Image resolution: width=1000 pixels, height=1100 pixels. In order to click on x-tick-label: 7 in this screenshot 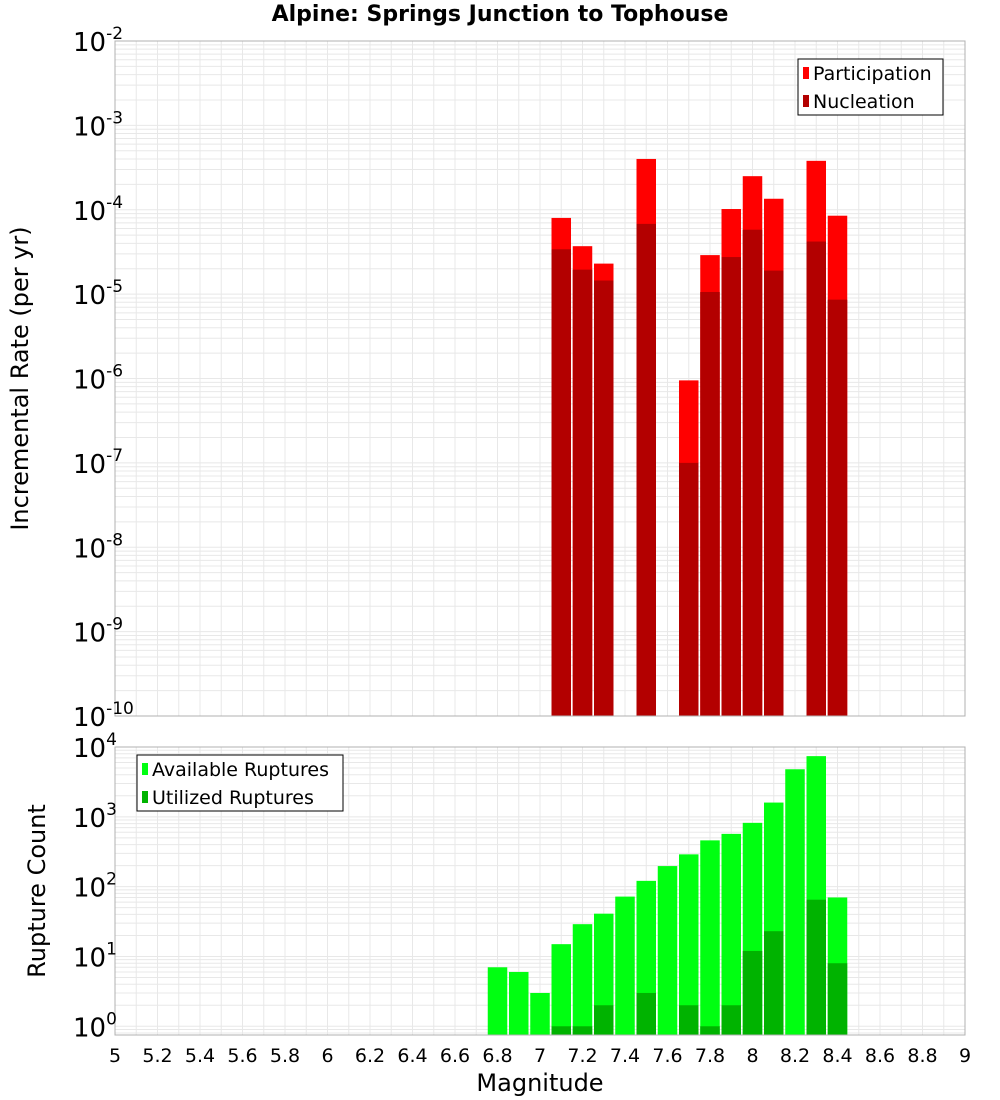, I will do `click(540, 1056)`.